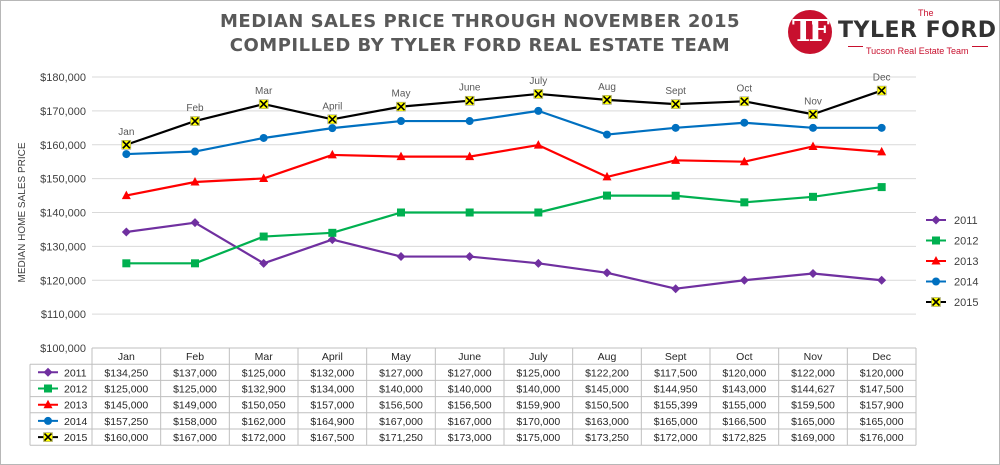  I want to click on monogram-text: TF, so click(811, 31).